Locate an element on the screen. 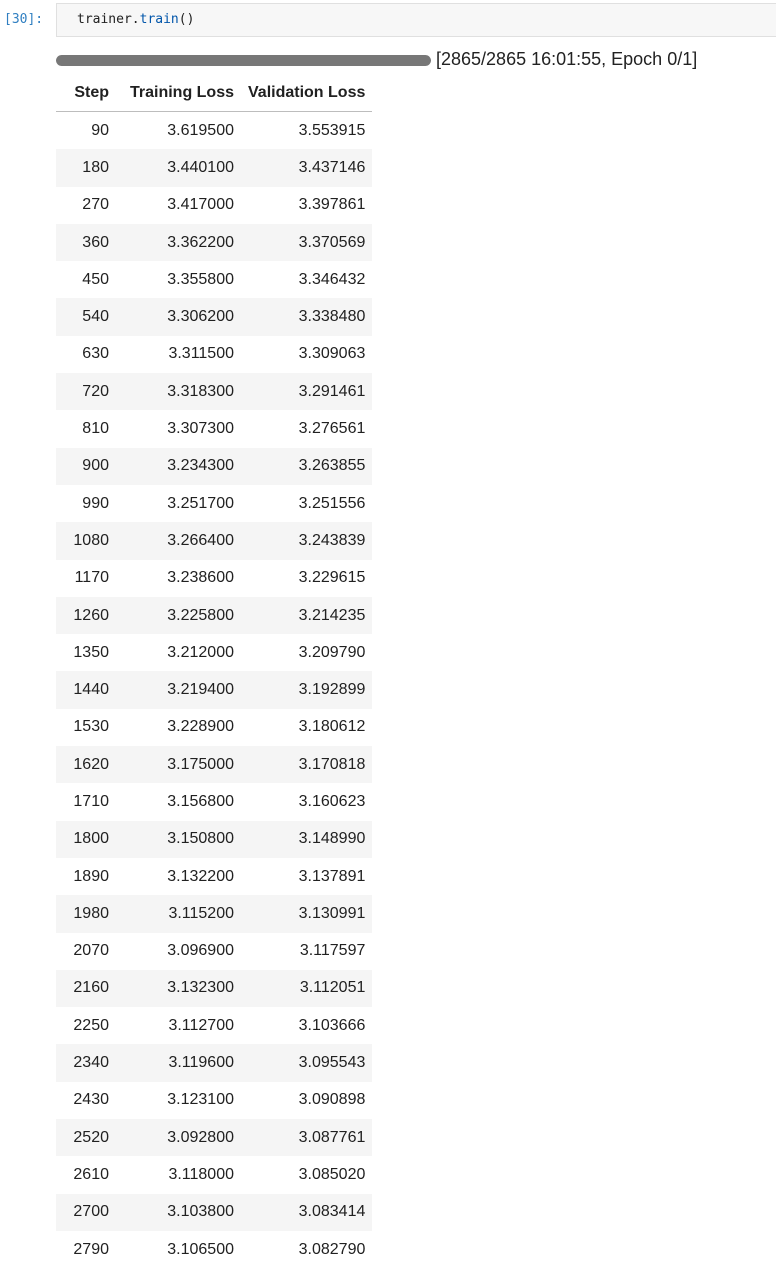 This screenshot has width=776, height=1268. cell-validation-loss: 3.180612 is located at coordinates (306, 727).